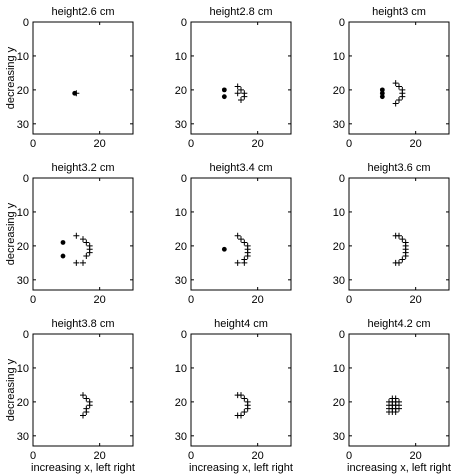 This screenshot has width=474, height=474. Describe the element at coordinates (241, 324) in the screenshot. I see `subplot-title: height4 cm` at that location.